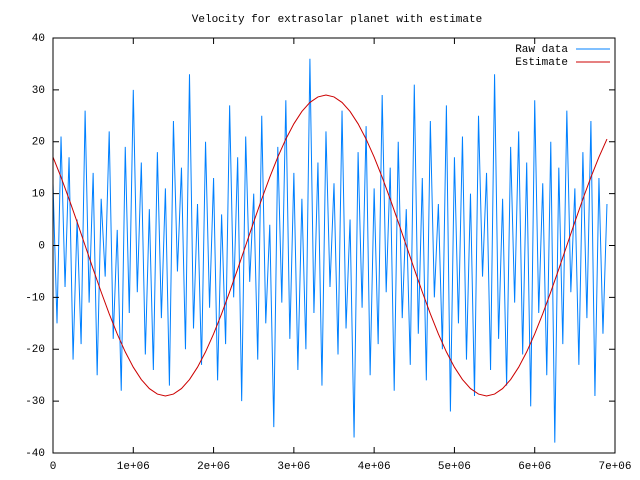 This screenshot has width=640, height=480. I want to click on legend-label: Raw data, so click(541, 50).